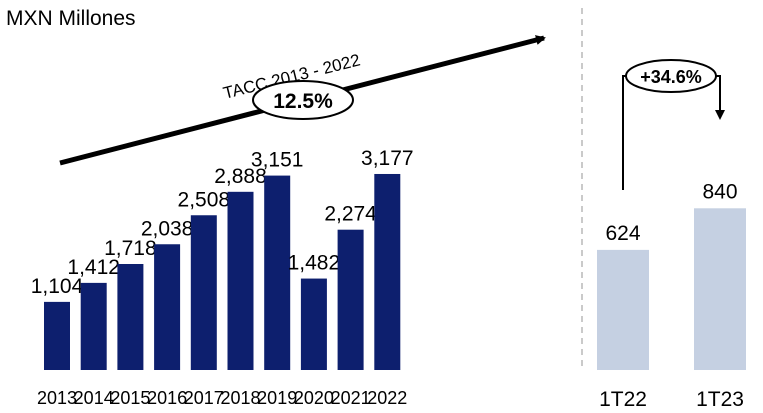  I want to click on tick-label-1T23: 1T23, so click(720, 399).